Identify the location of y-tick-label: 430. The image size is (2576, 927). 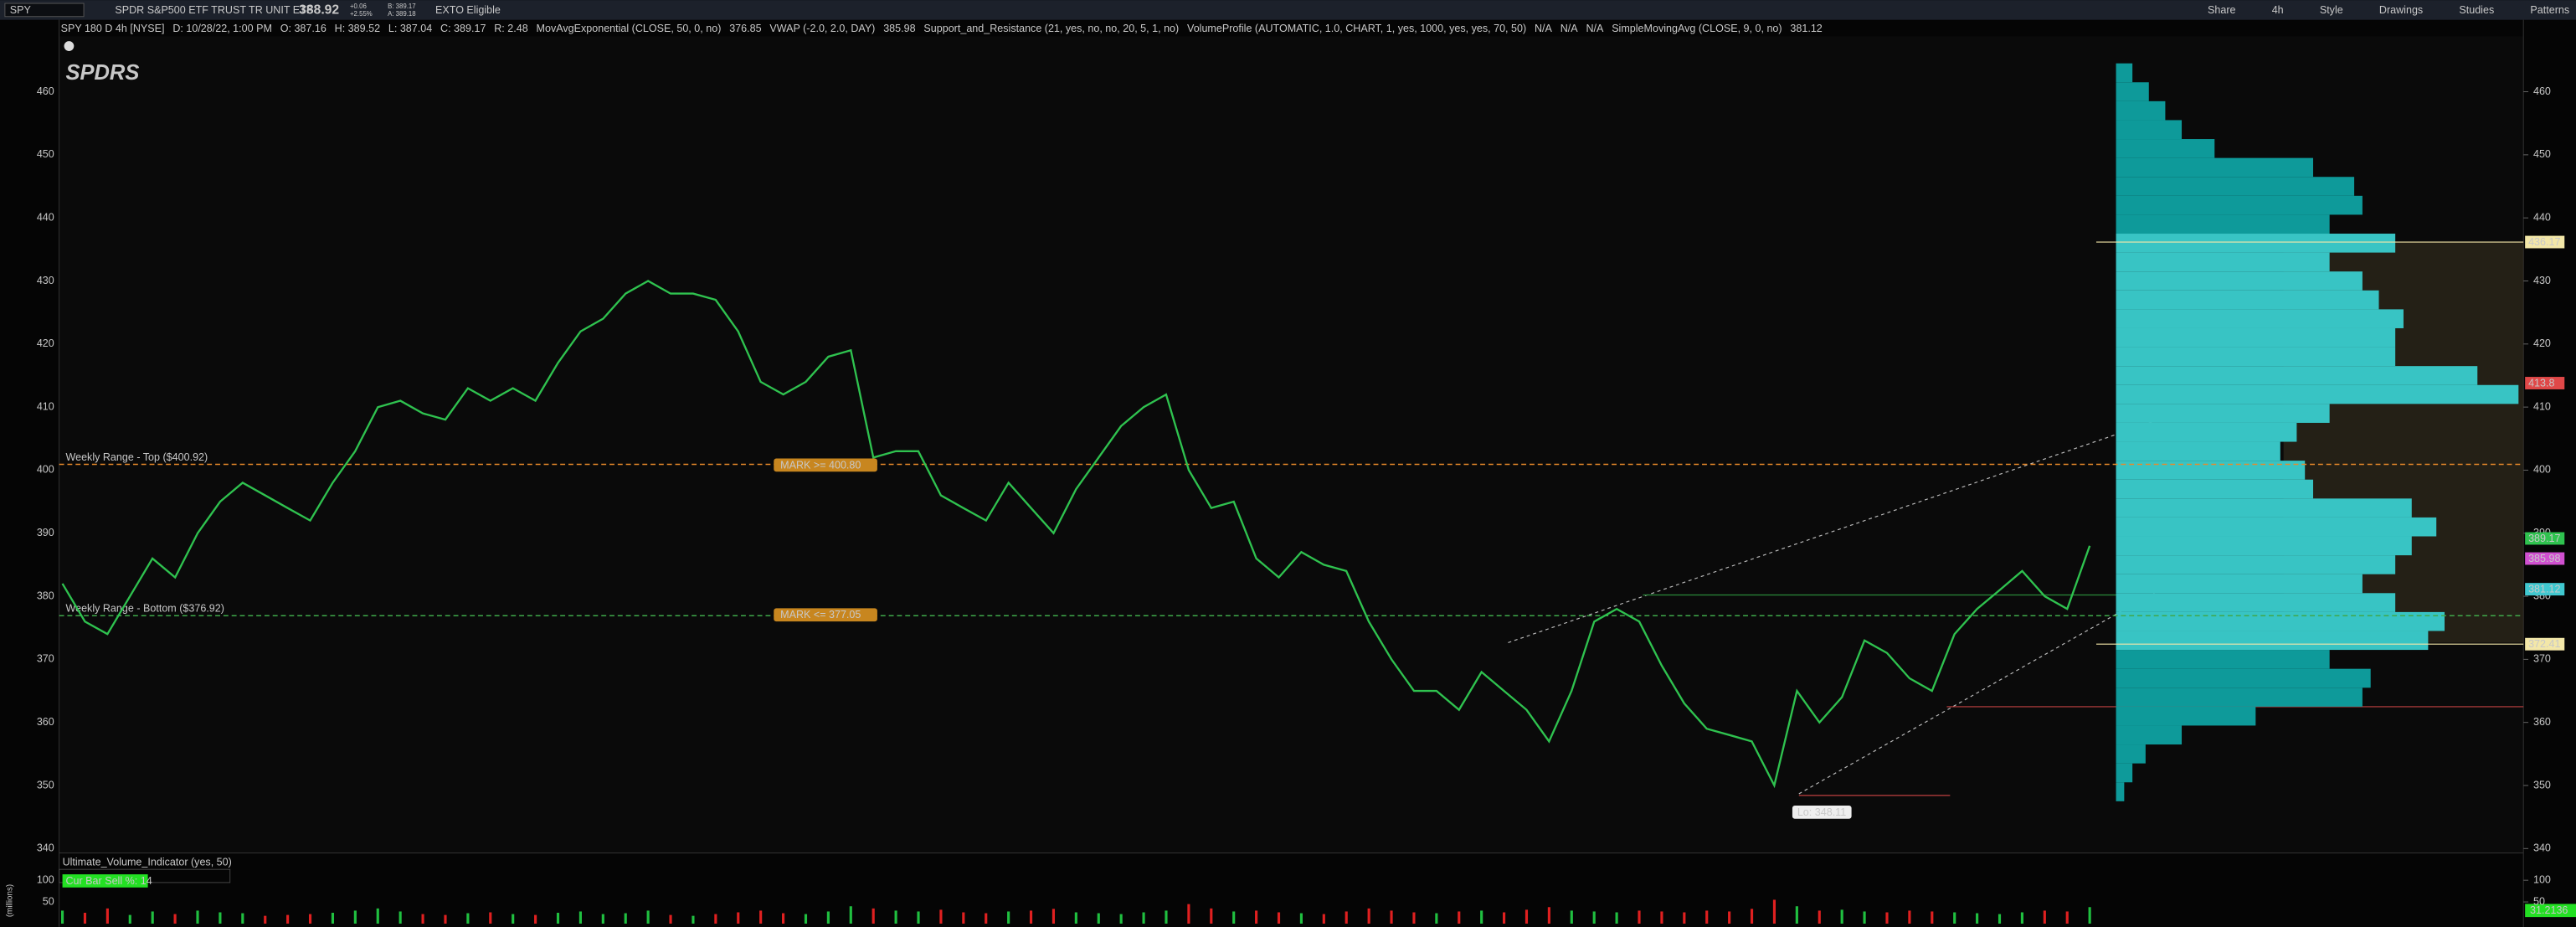
(2542, 280).